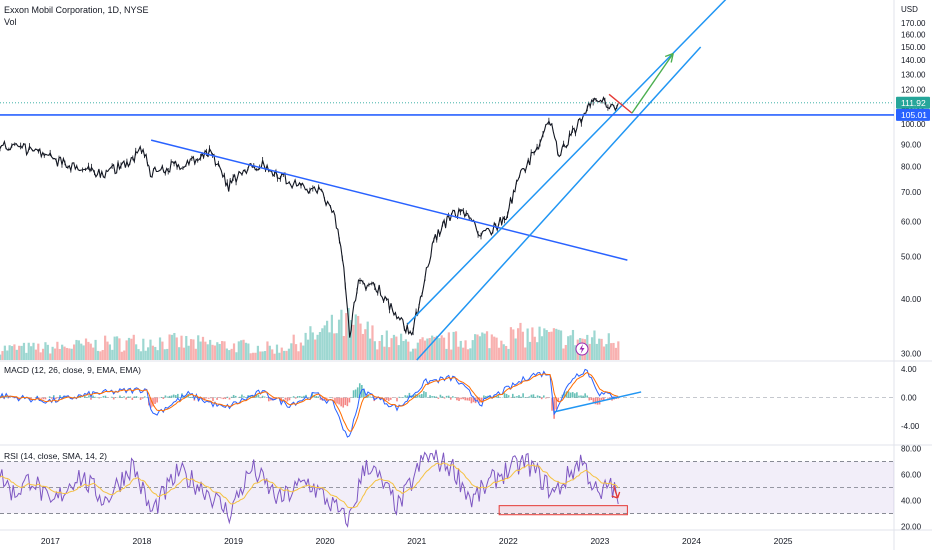 The height and width of the screenshot is (550, 932). What do you see at coordinates (913, 114) in the screenshot?
I see `level-price-badge: 105.01` at bounding box center [913, 114].